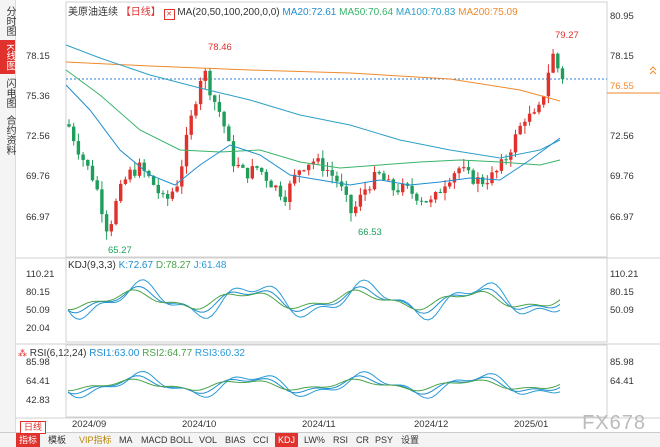 This screenshot has height=447, width=660. What do you see at coordinates (235, 440) in the screenshot?
I see `tab-bias: BIAS` at bounding box center [235, 440].